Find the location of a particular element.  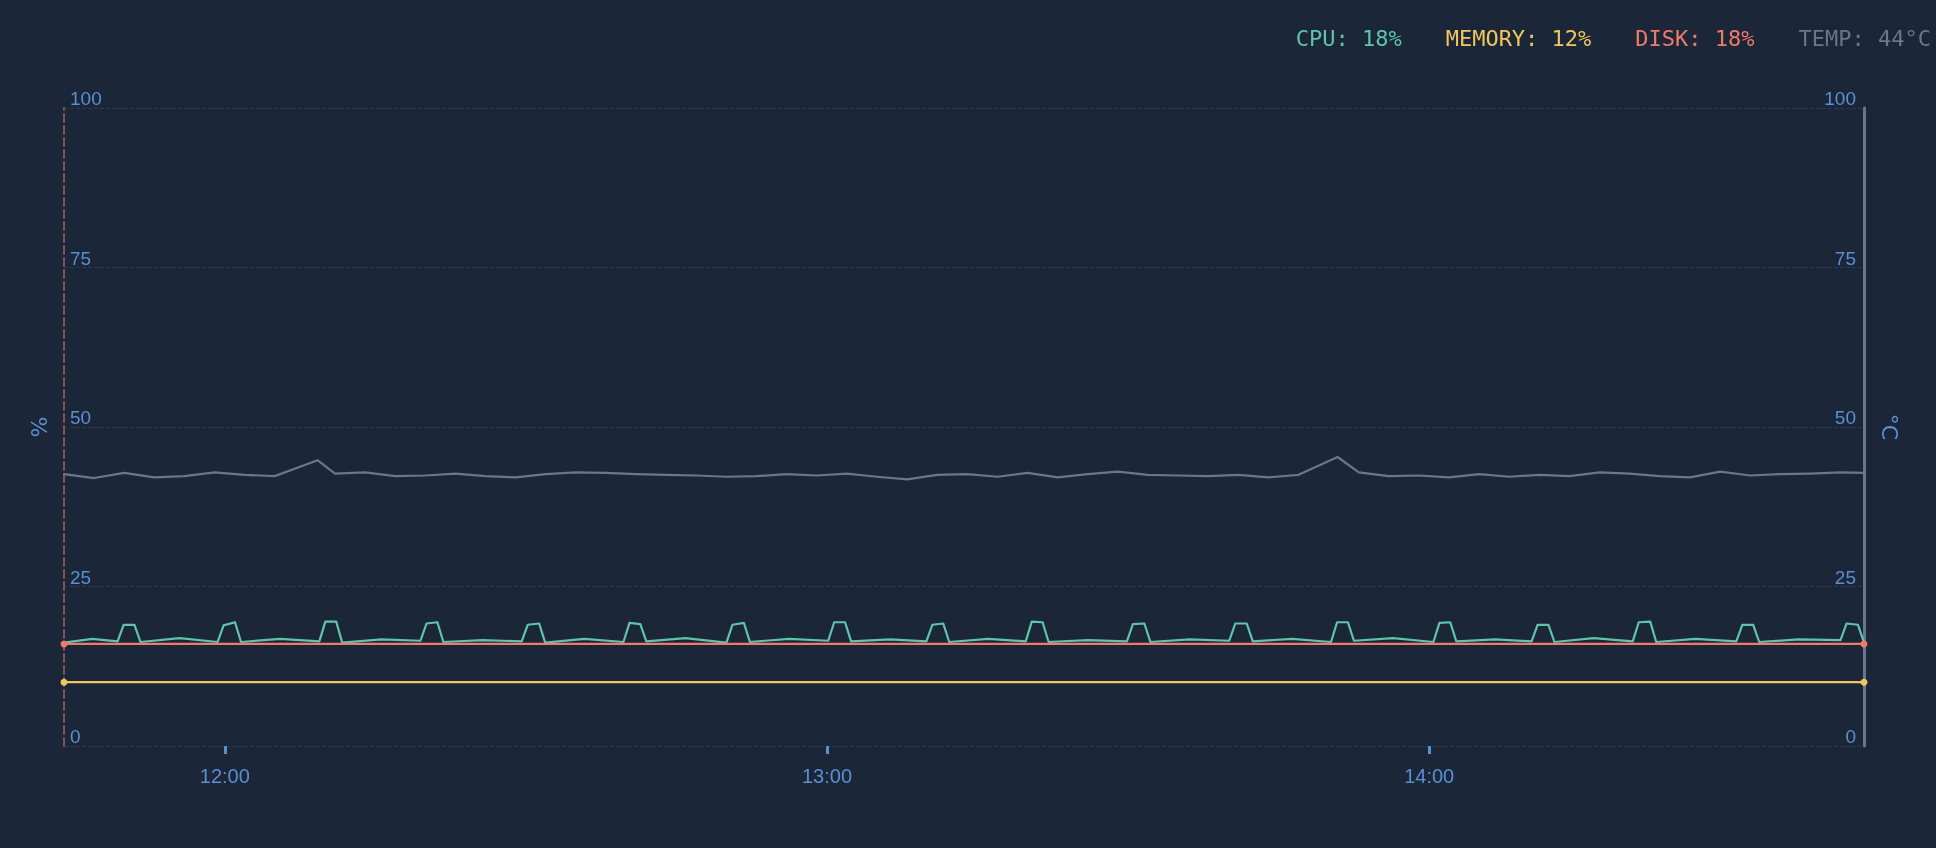

y2-tick-label: 0 is located at coordinates (1850, 736).